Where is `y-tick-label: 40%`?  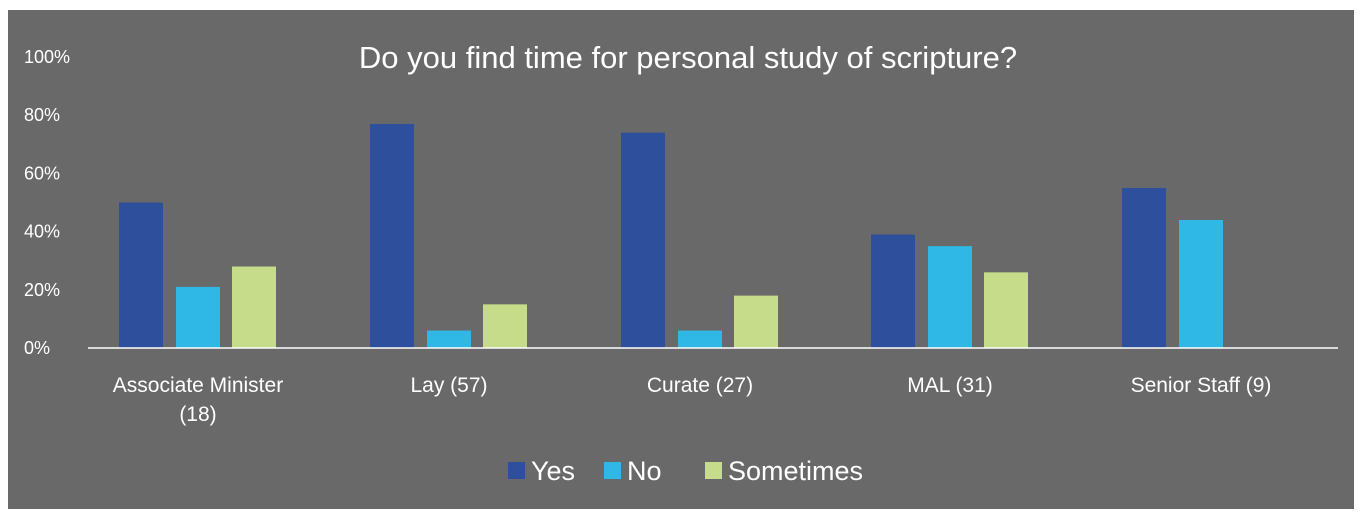
y-tick-label: 40% is located at coordinates (42, 232).